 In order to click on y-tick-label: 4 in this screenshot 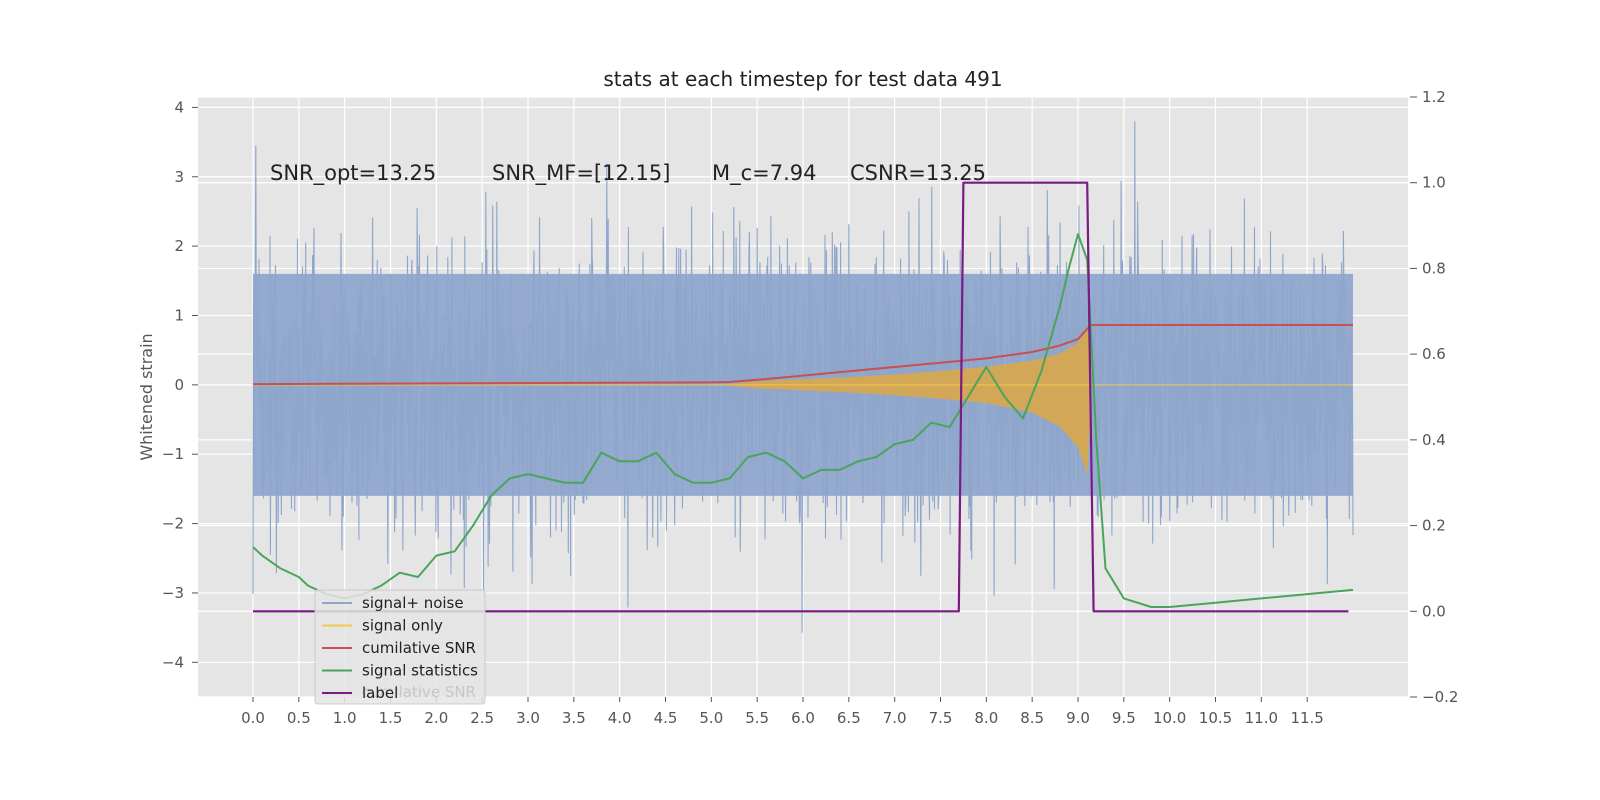, I will do `click(179, 107)`.